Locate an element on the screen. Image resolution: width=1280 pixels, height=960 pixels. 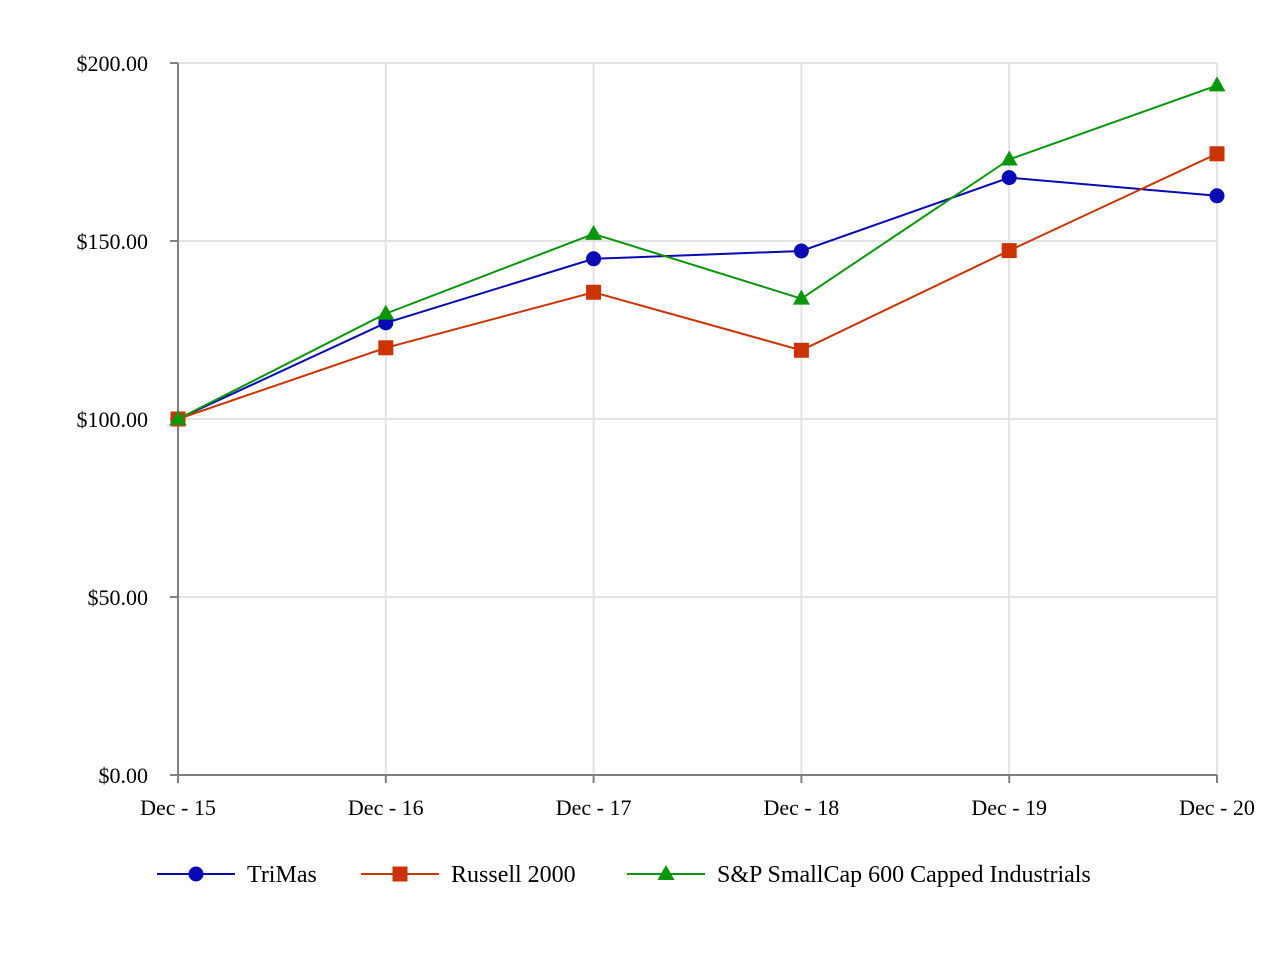
x-tick-label: Dec - 17 is located at coordinates (594, 807).